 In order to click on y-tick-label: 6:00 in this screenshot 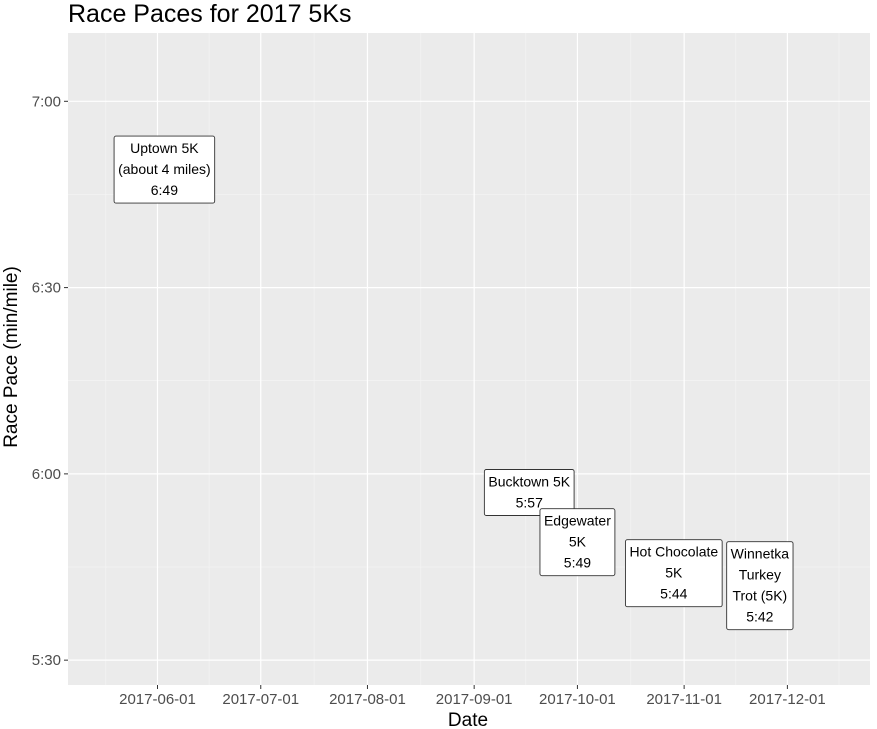, I will do `click(46, 474)`.